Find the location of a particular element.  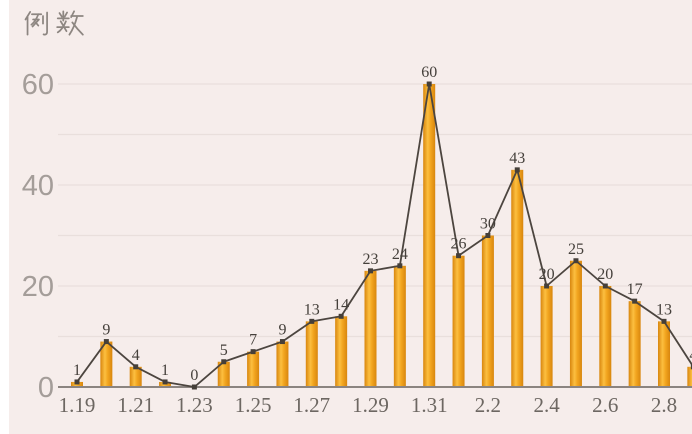

value-label-2.4: 20 is located at coordinates (547, 274).